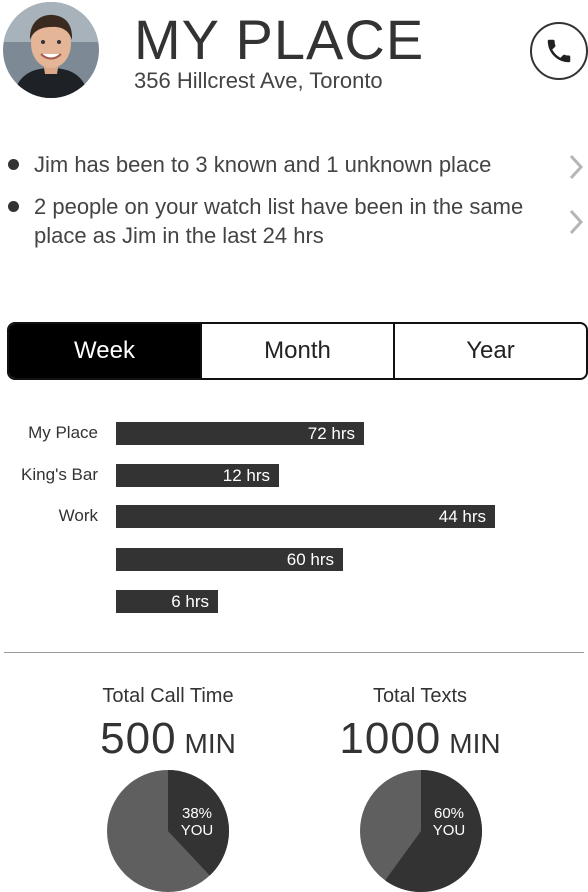 The image size is (588, 892). I want to click on divider, so click(294, 652).